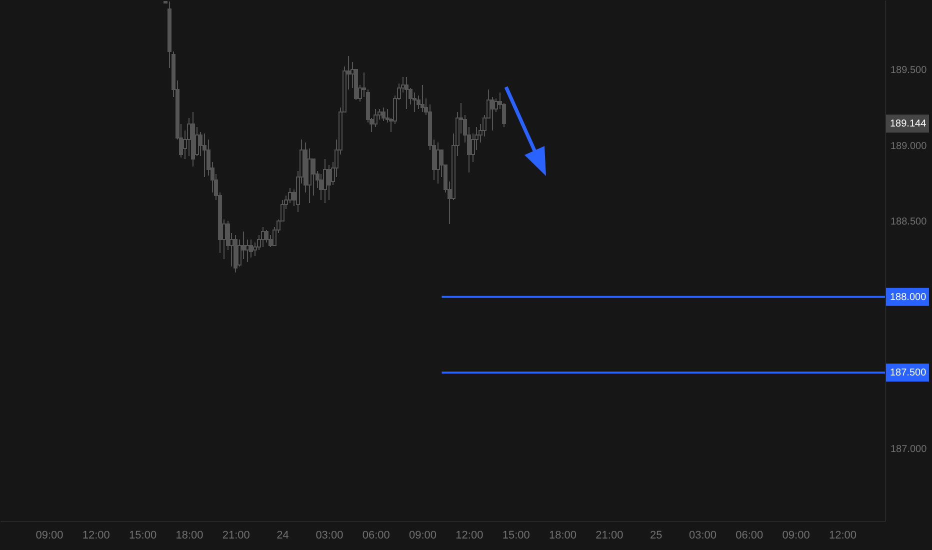  Describe the element at coordinates (909, 222) in the screenshot. I see `y-tick-label: 188.500` at that location.